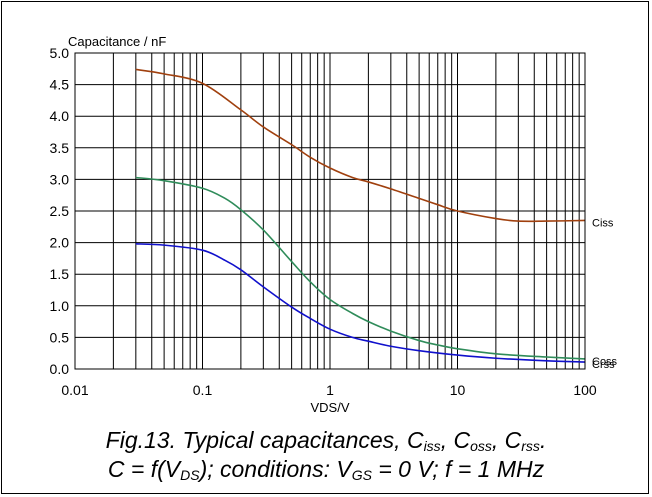  What do you see at coordinates (60, 306) in the screenshot?
I see `y-tick-label: 1.0` at bounding box center [60, 306].